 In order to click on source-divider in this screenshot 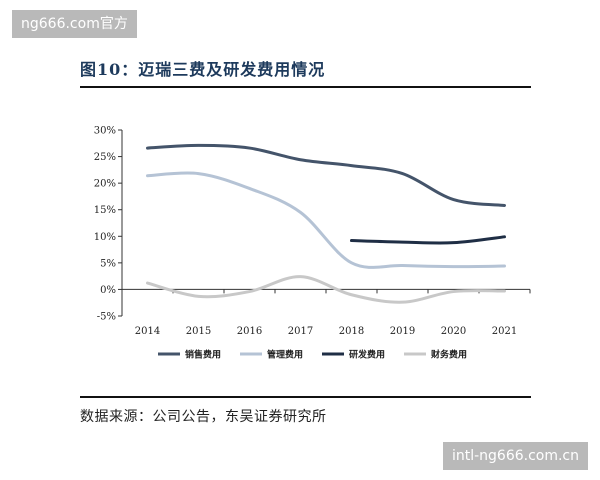, I will do `click(305, 397)`.